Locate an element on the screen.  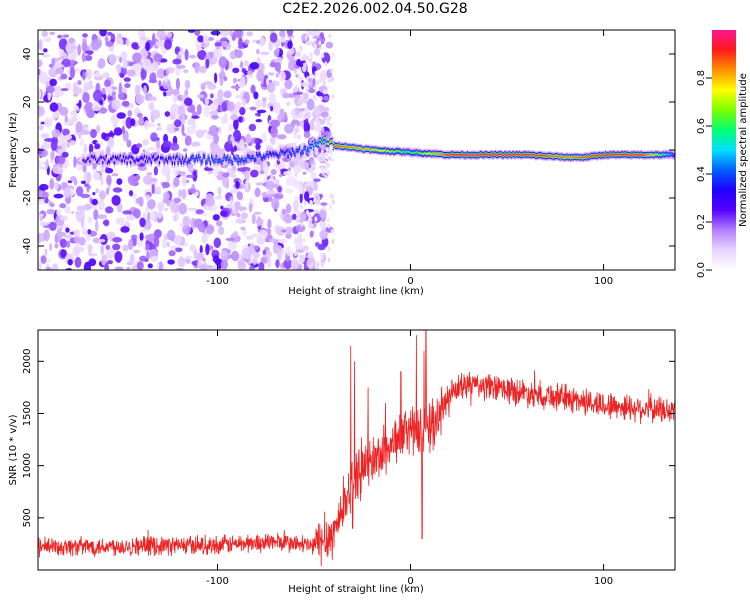
colorbar-tick-label: 0.6 is located at coordinates (701, 126).